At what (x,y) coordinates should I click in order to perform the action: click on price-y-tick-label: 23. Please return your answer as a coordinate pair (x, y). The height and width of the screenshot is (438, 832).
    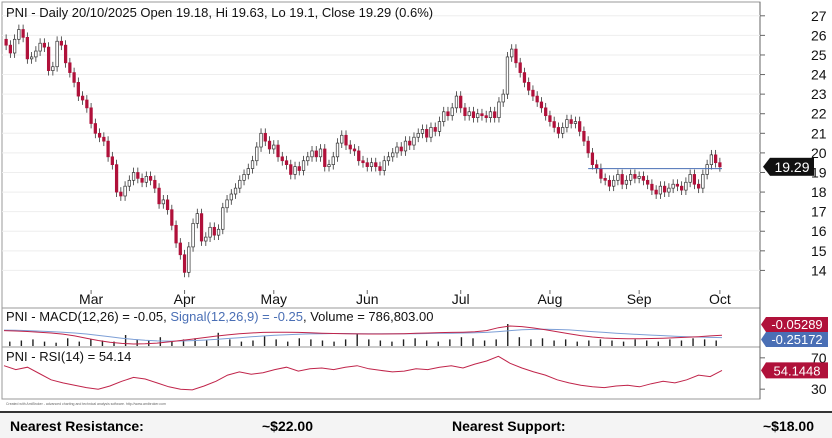
    Looking at the image, I should click on (819, 94).